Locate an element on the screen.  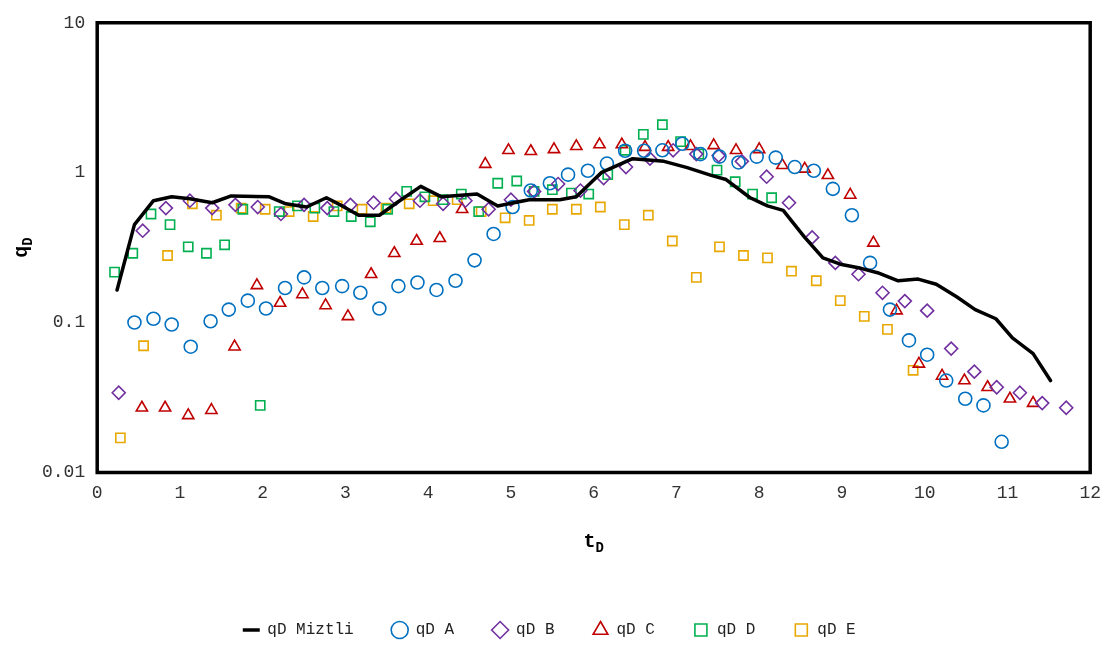
x-tick-label: 2 is located at coordinates (263, 492).